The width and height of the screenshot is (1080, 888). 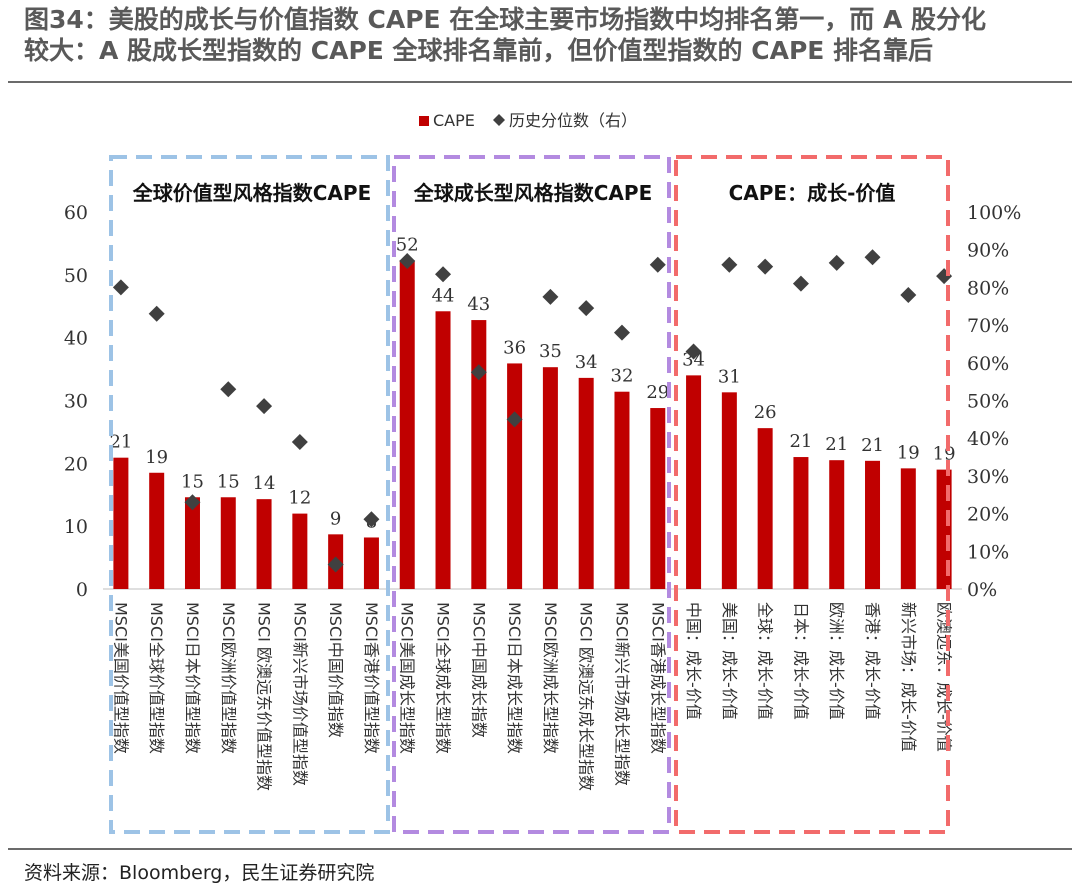 I want to click on source-note: 资料来源：Bloomberg，民生证券研究院, so click(x=199, y=873).